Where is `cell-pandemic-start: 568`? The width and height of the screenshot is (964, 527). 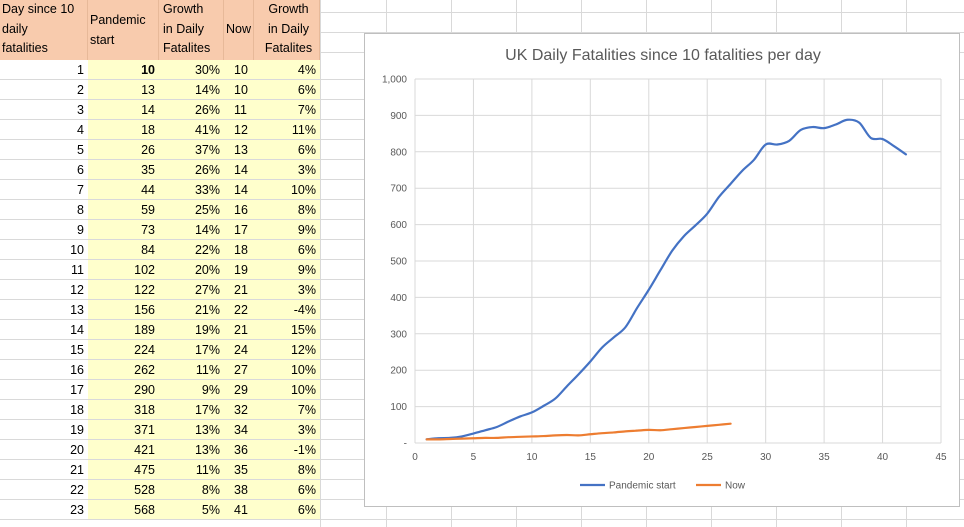
cell-pandemic-start: 568 is located at coordinates (123, 510).